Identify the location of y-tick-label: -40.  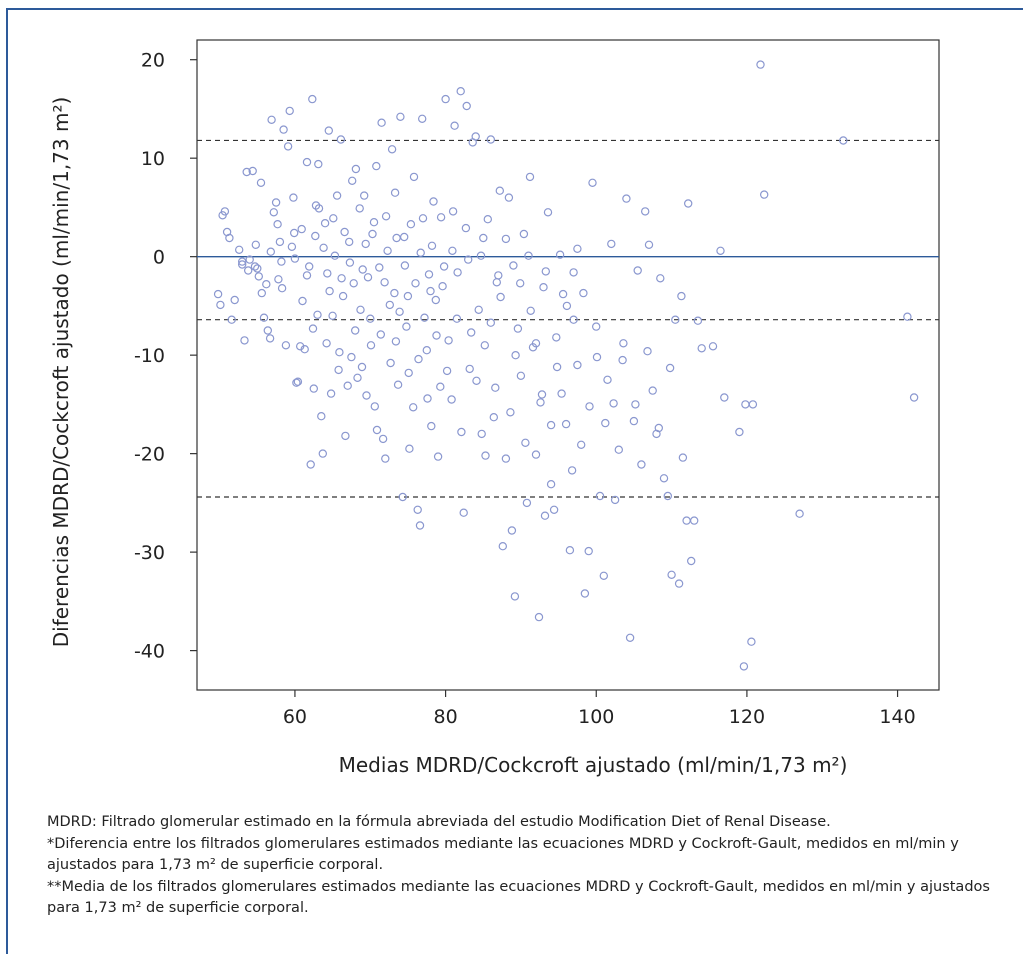
(149, 652).